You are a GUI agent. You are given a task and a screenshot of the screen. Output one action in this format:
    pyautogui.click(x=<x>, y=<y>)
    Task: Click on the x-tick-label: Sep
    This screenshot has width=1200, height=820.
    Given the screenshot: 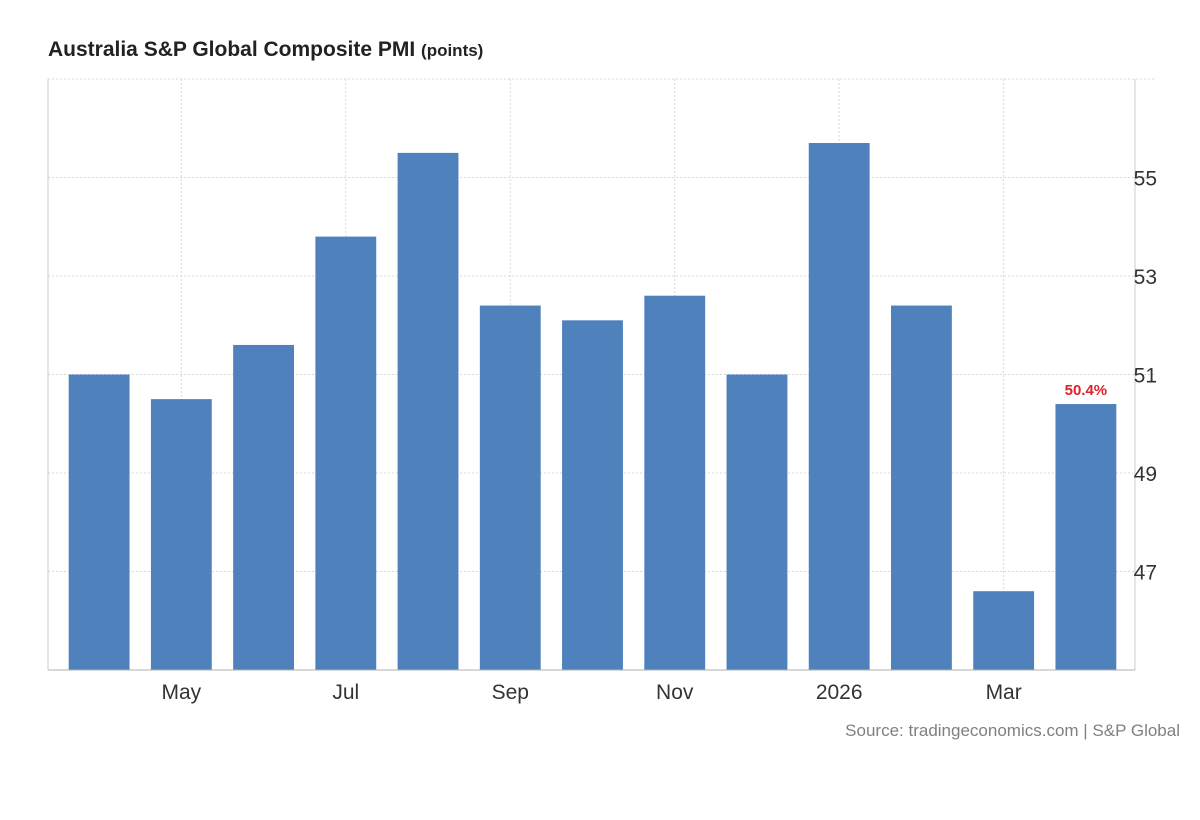 What is the action you would take?
    pyautogui.click(x=510, y=692)
    